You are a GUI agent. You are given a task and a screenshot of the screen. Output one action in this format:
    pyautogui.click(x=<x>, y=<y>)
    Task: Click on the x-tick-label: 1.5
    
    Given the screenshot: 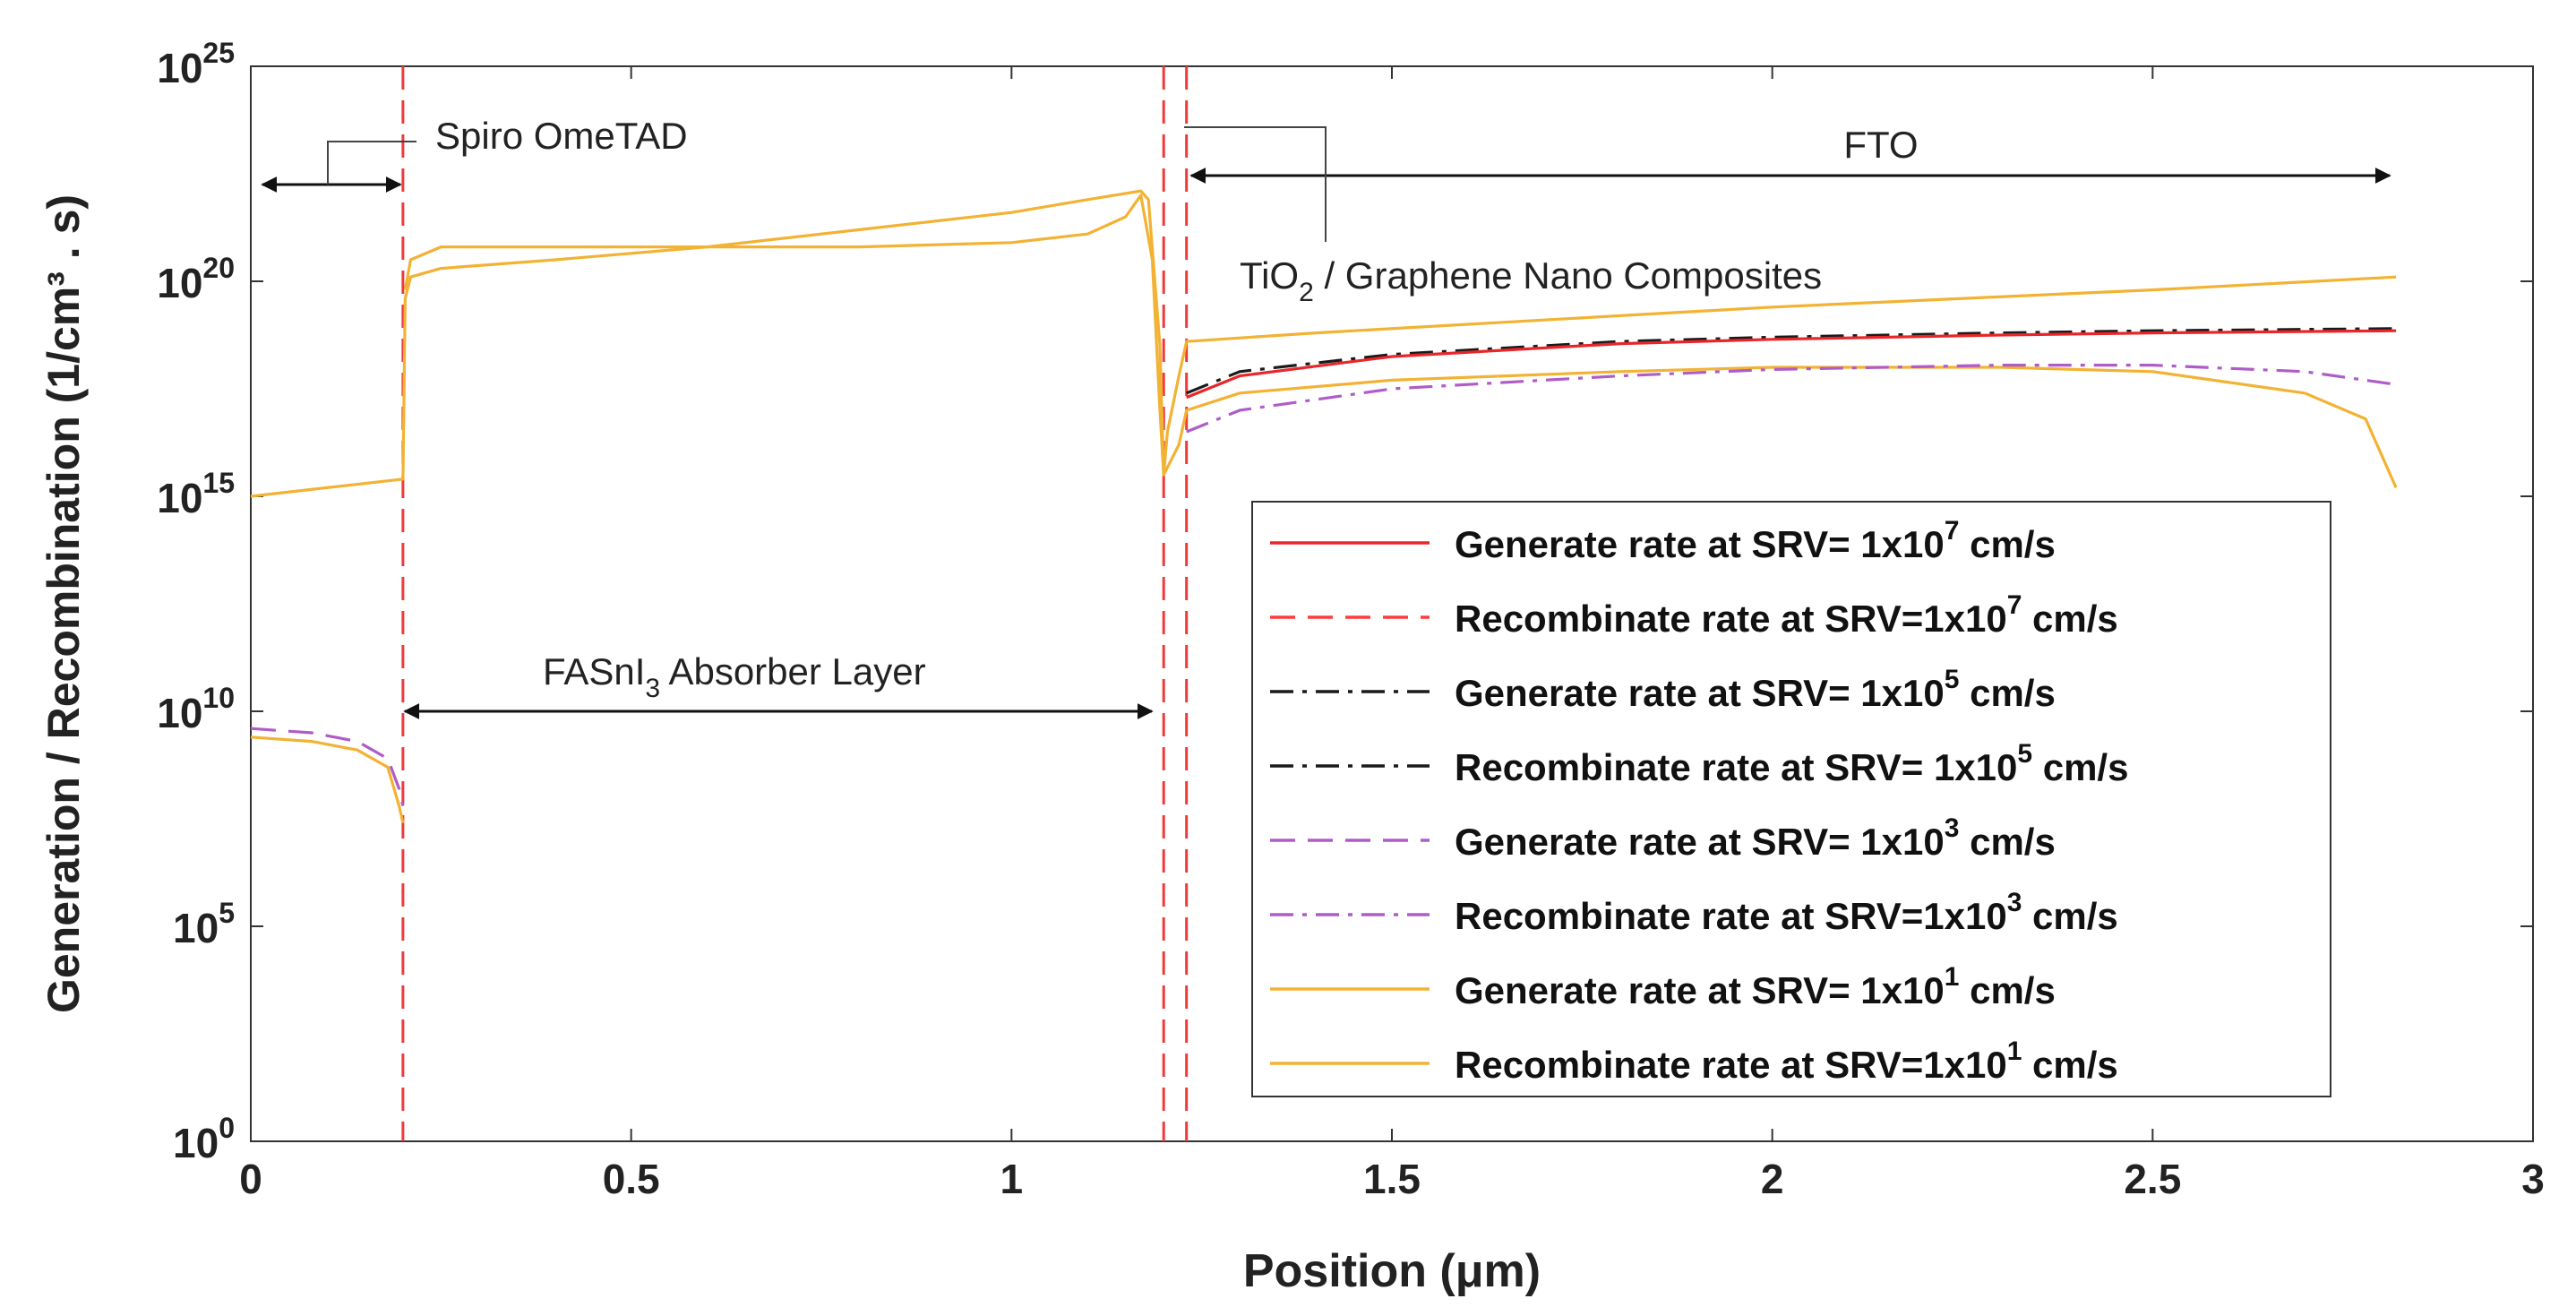 What is the action you would take?
    pyautogui.click(x=1392, y=1179)
    